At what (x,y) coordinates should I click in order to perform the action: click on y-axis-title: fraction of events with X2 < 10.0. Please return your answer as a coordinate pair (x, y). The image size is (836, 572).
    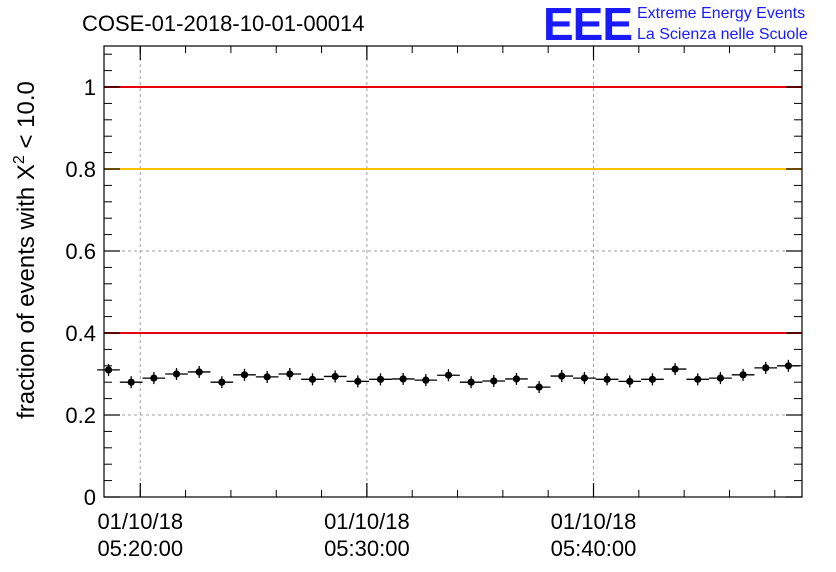
    Looking at the image, I should click on (25, 250).